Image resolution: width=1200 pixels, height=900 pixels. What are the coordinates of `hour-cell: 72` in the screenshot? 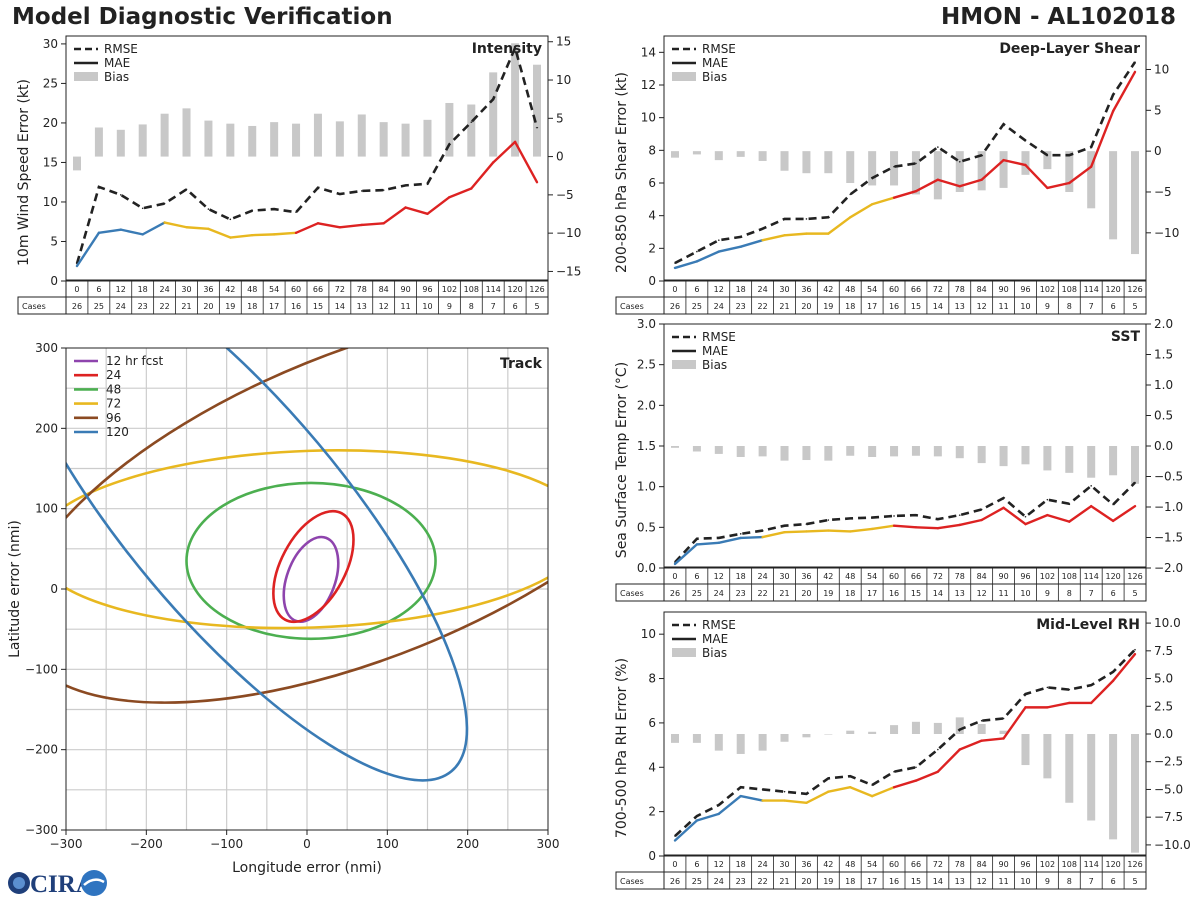 It's located at (938, 289).